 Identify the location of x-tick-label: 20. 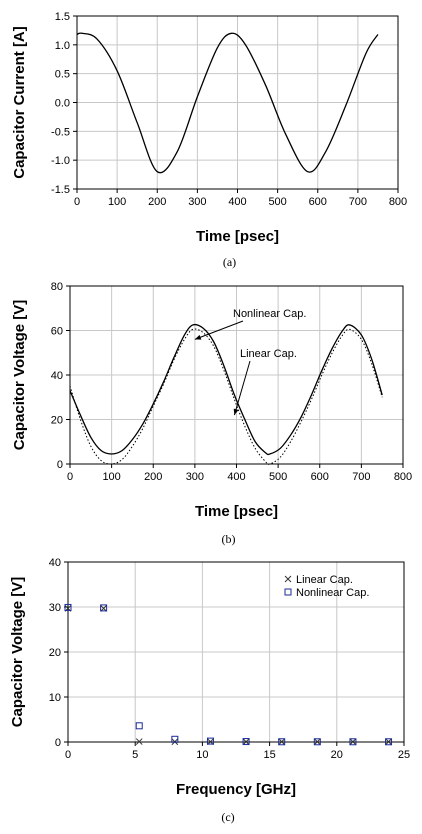
(337, 755).